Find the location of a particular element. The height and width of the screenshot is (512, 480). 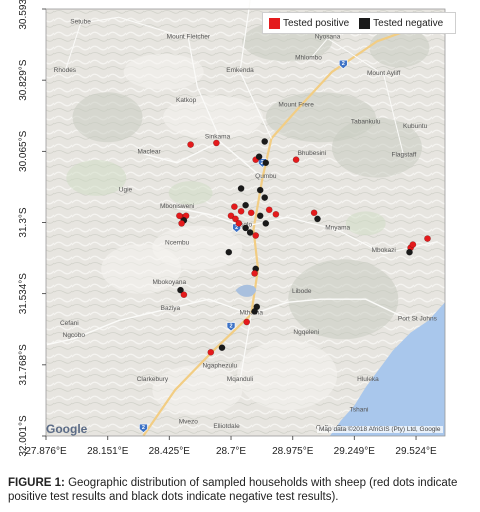

legend-label-negative: Tested negative is located at coordinates (408, 23).